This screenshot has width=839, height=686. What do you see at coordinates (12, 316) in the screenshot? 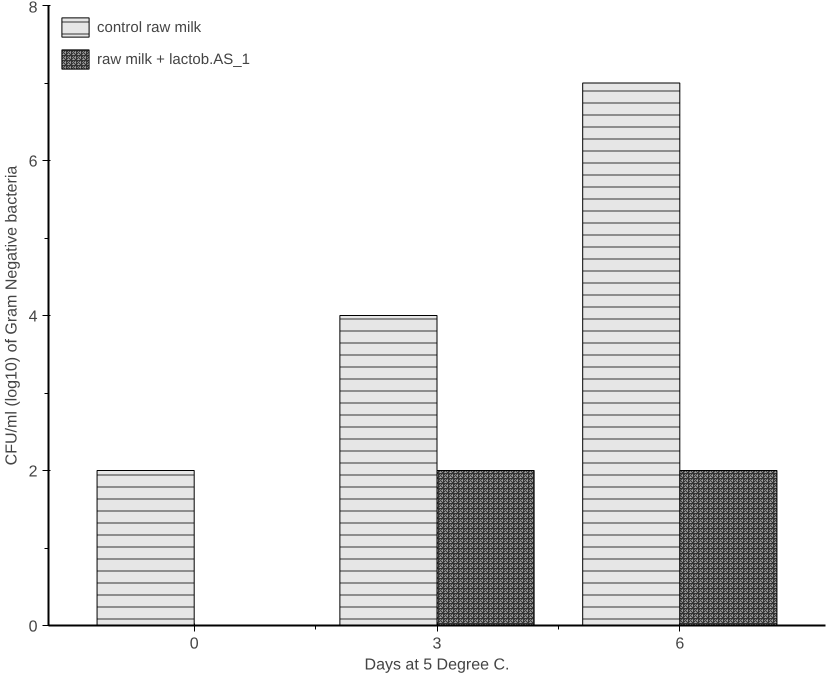
I see `y-axis-title: CFU/ml (log10) of Gram Negative bacteria` at bounding box center [12, 316].